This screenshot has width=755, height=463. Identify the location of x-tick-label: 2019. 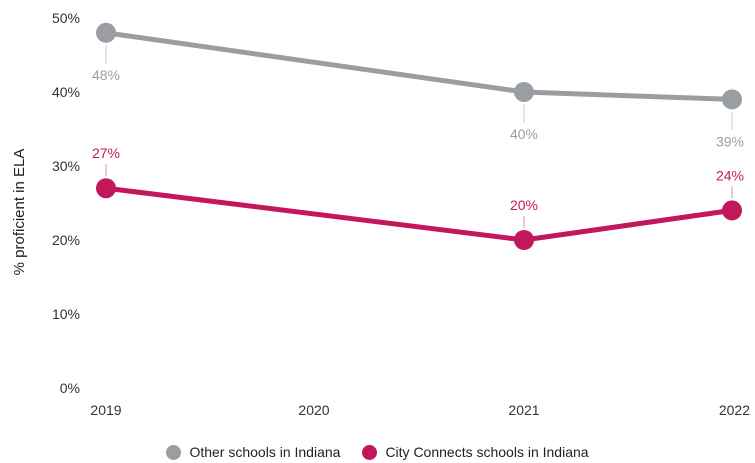
(105, 410).